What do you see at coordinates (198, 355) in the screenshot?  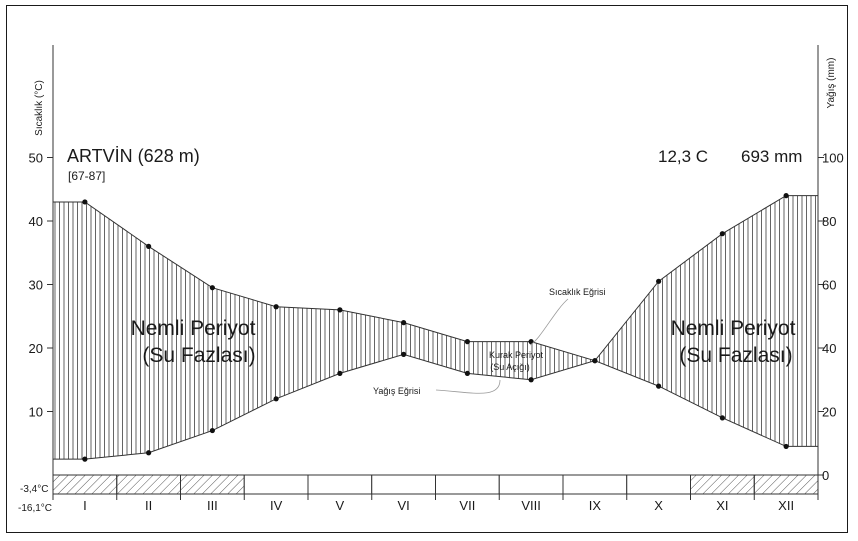 I see `wet-period-left-line2: (Su Fazlası)` at bounding box center [198, 355].